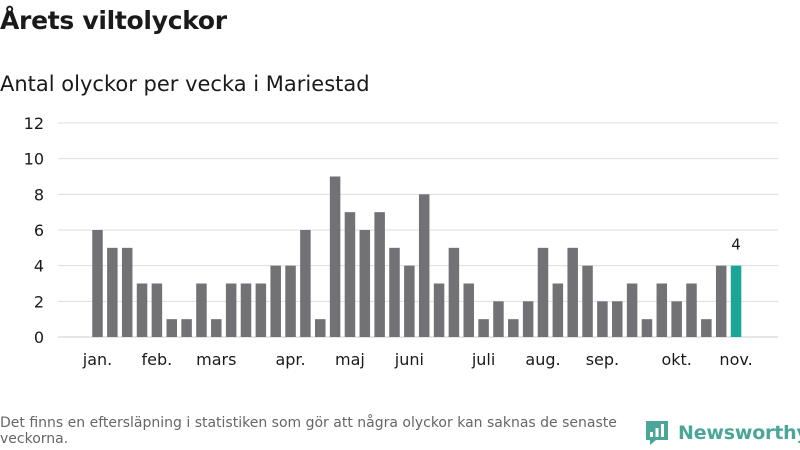 The height and width of the screenshot is (450, 800). I want to click on y-tick-label: 0, so click(39, 337).